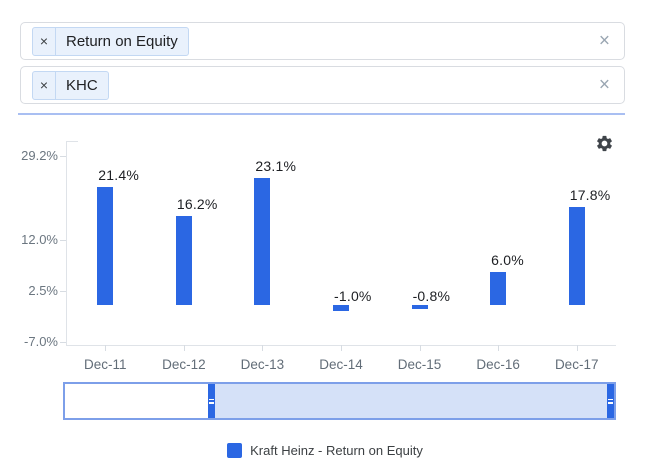  What do you see at coordinates (235, 450) in the screenshot?
I see `legend-swatch-icon` at bounding box center [235, 450].